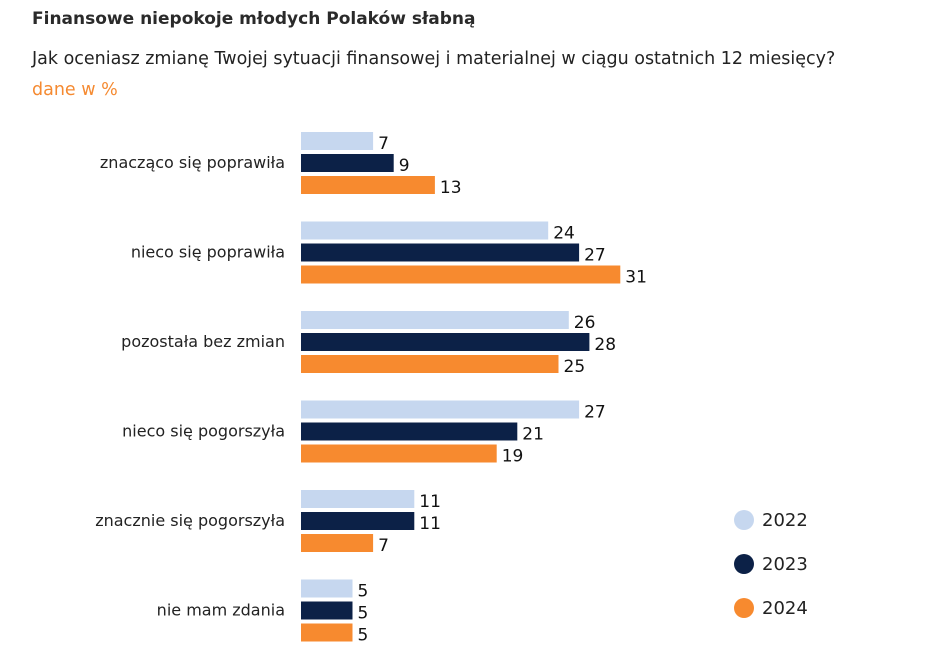 The image size is (948, 656). I want to click on category-label: nieco się pogorszyła, so click(203, 431).